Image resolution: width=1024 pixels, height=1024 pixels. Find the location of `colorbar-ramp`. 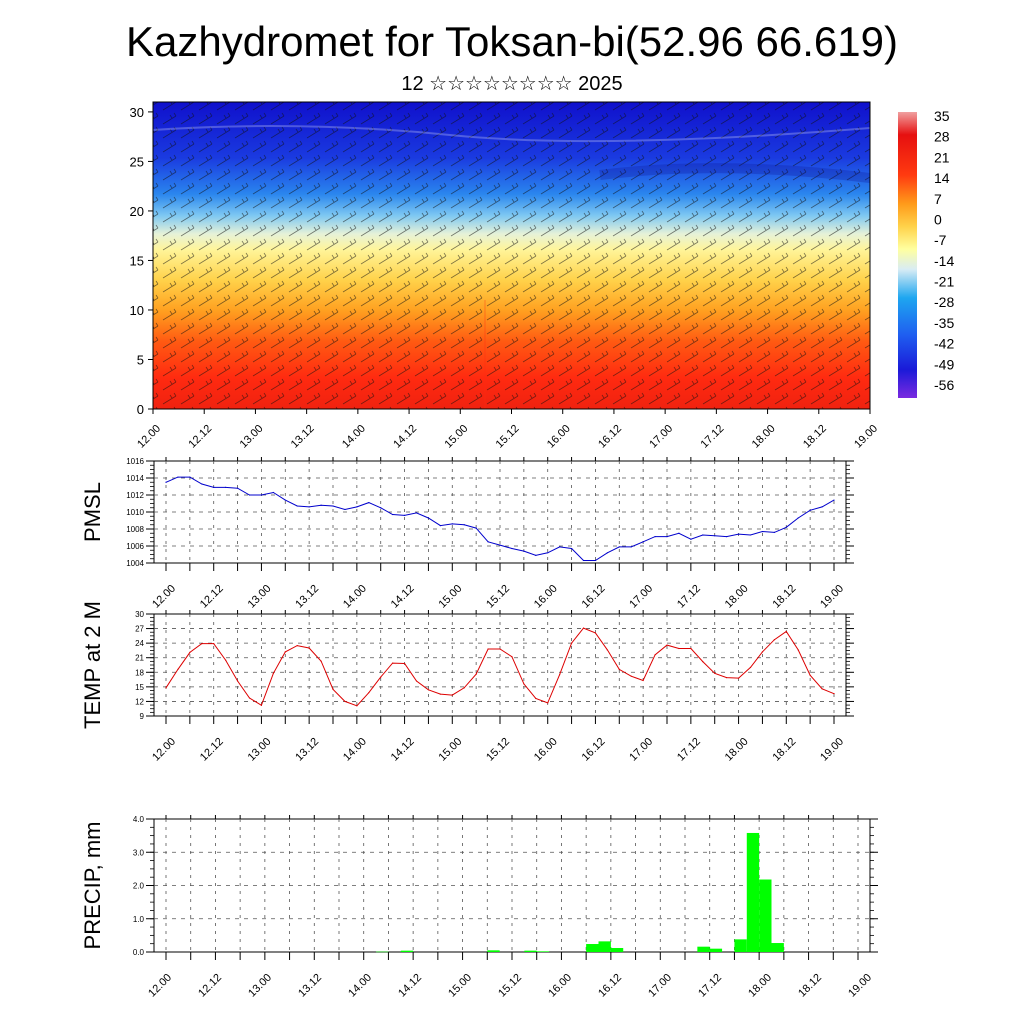

colorbar-ramp is located at coordinates (907, 255).